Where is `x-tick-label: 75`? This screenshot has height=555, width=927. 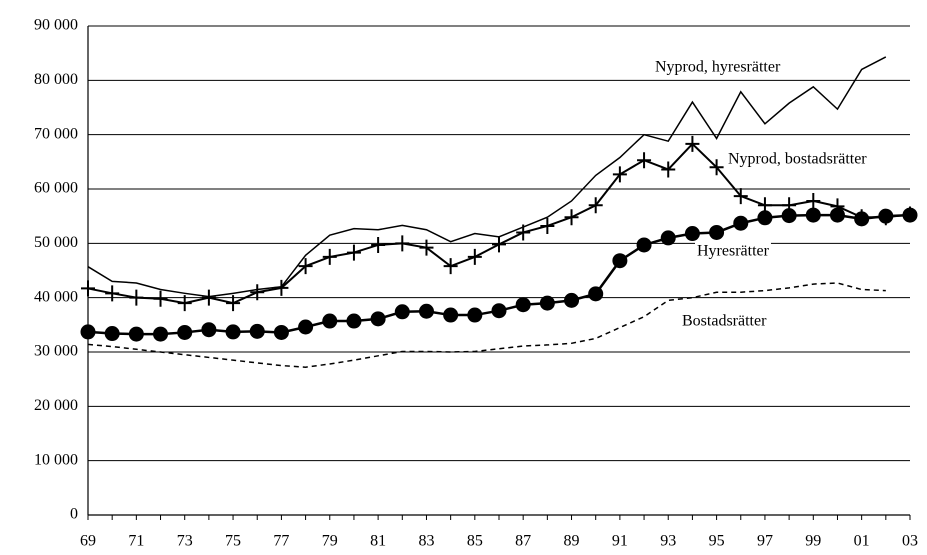 x-tick-label: 75 is located at coordinates (233, 541).